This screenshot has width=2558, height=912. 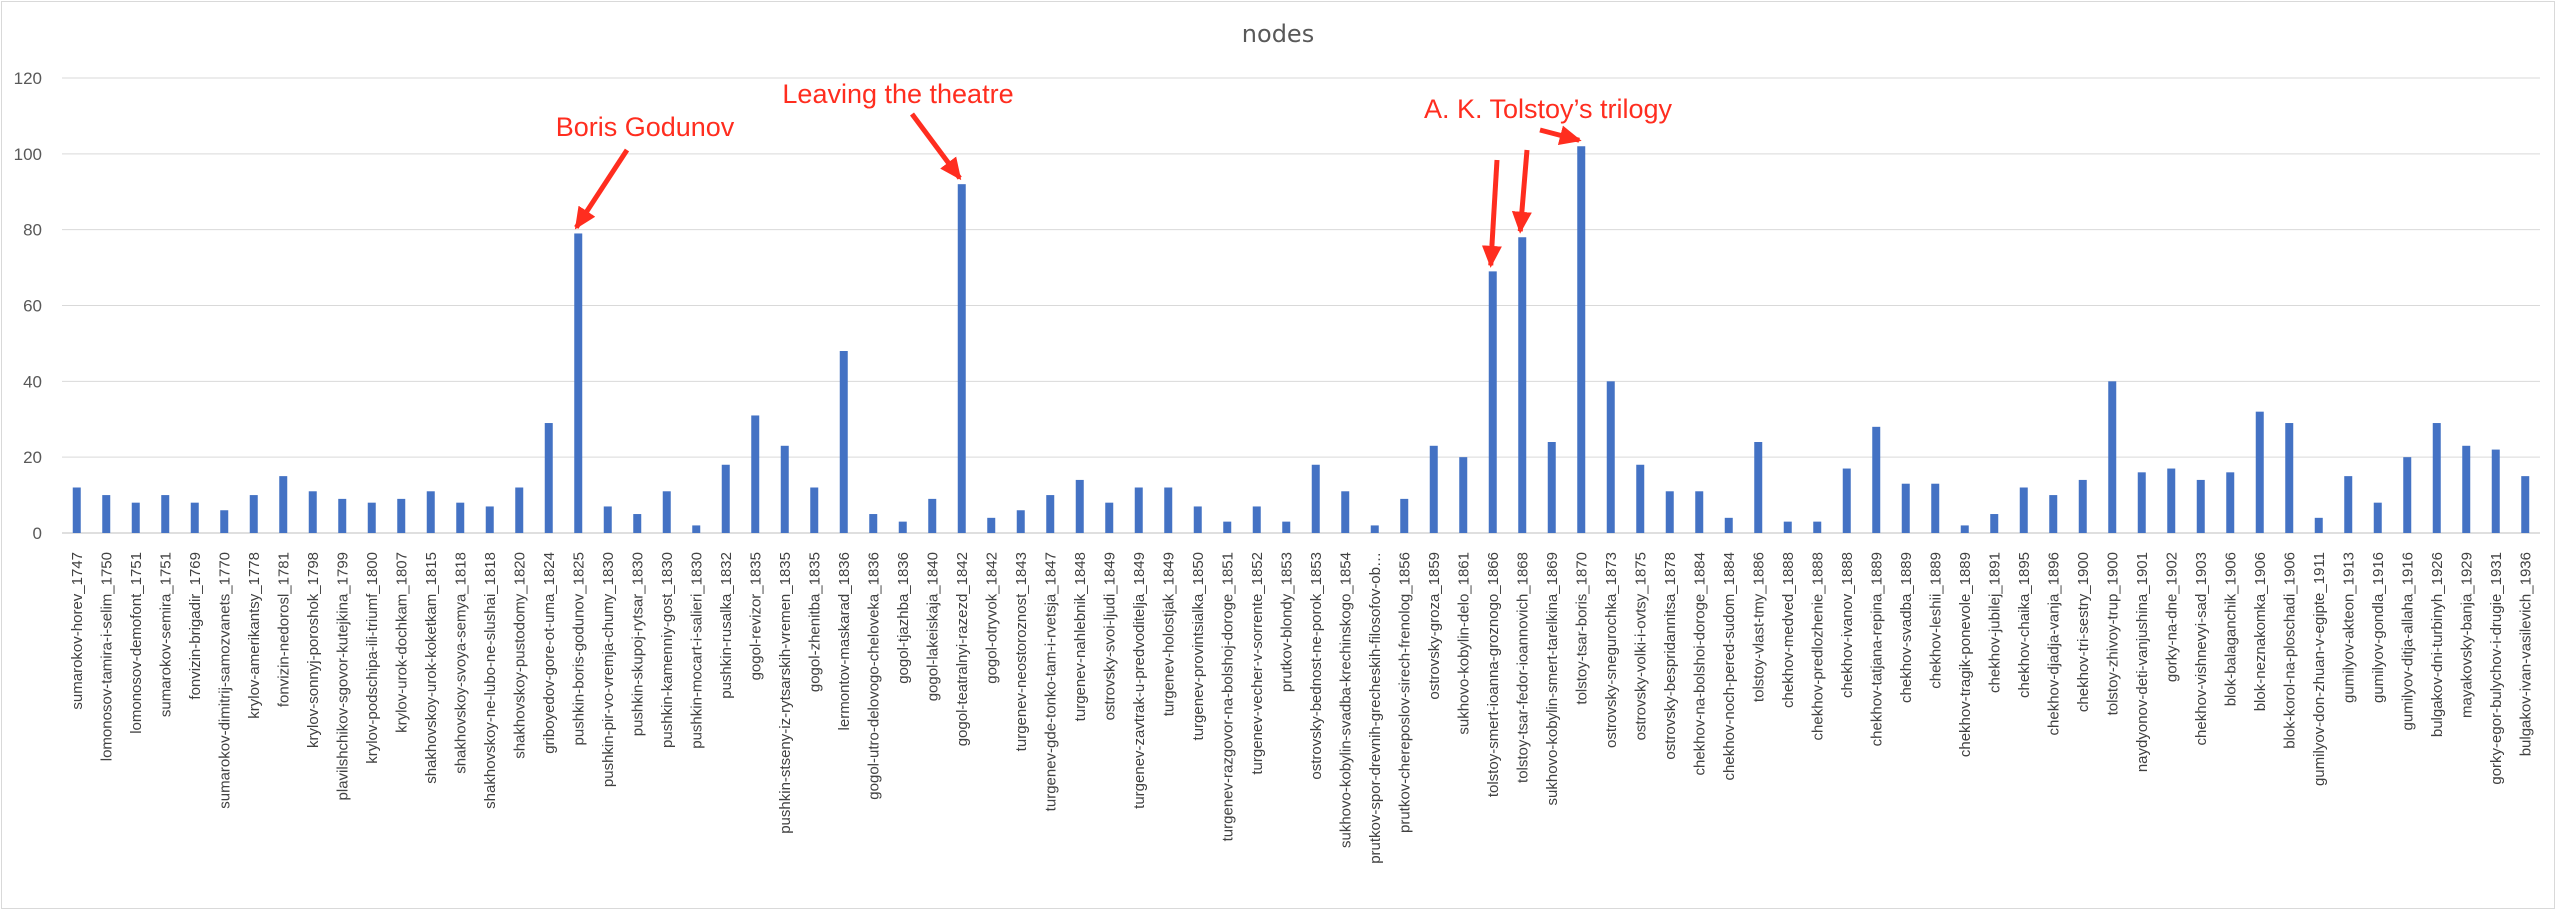 What do you see at coordinates (814, 622) in the screenshot?
I see `x-tick-label-gogol-zhenitba-1835: gogol-zhenitba_1835` at bounding box center [814, 622].